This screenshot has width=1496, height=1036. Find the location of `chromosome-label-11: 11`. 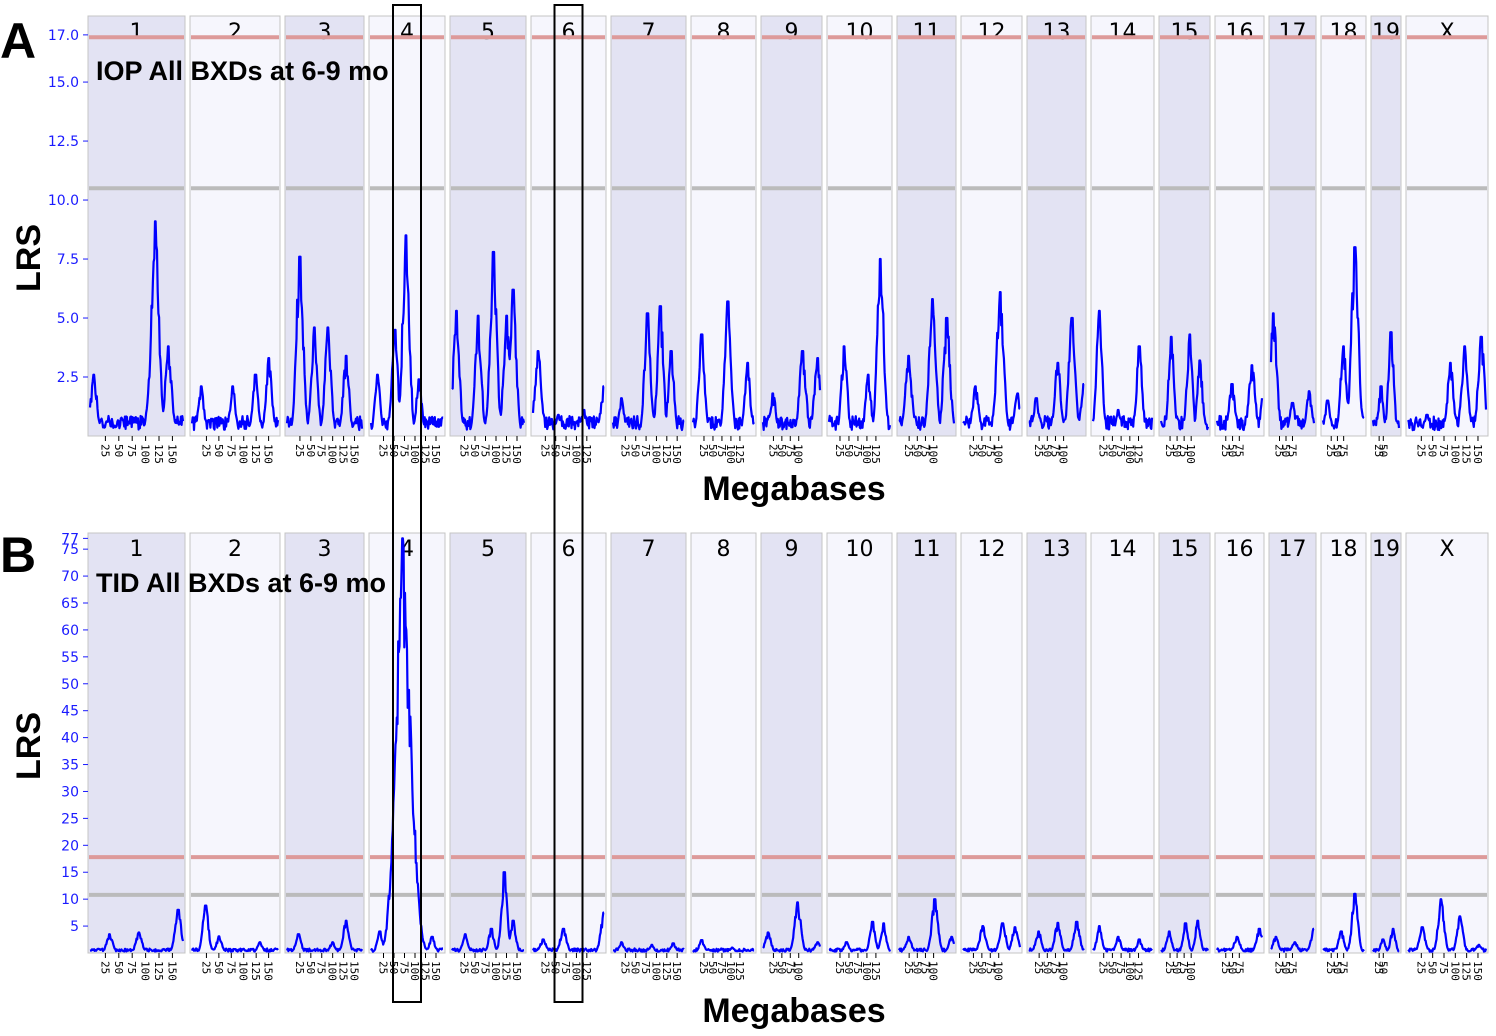

chromosome-label-11: 11 is located at coordinates (927, 32).